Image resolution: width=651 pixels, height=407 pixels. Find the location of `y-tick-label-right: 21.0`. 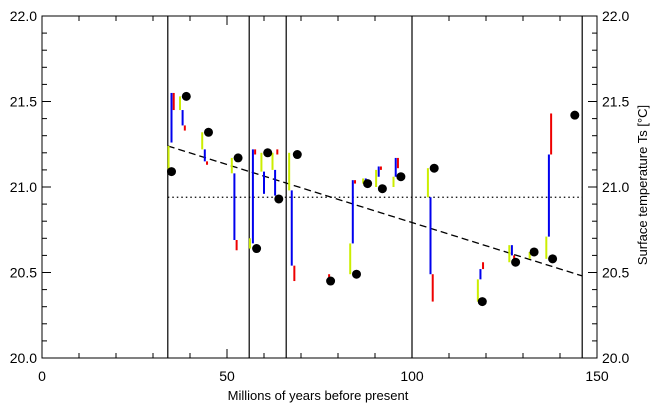

y-tick-label-right: 21.0 is located at coordinates (615, 187).